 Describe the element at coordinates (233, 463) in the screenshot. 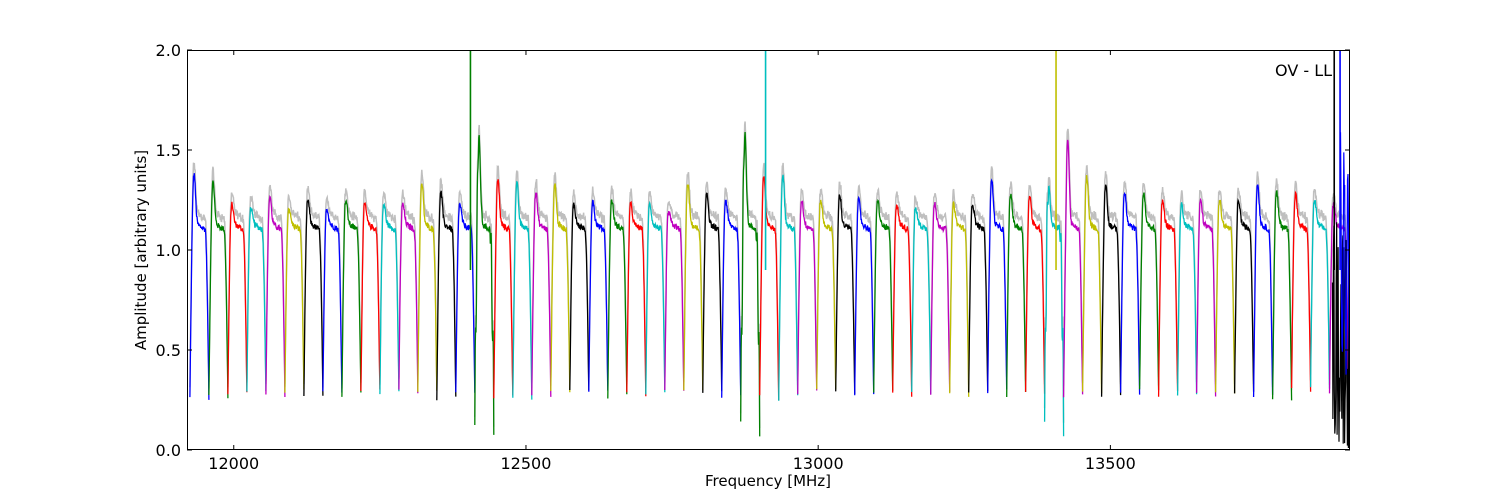

I see `x-tick-label: 12000` at that location.